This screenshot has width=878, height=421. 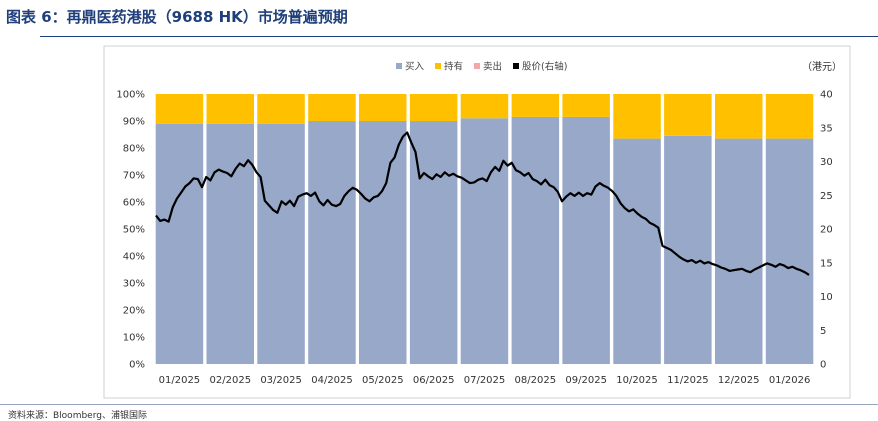 What do you see at coordinates (544, 67) in the screenshot?
I see `legend-price-label: 股价(右轴)` at bounding box center [544, 67].